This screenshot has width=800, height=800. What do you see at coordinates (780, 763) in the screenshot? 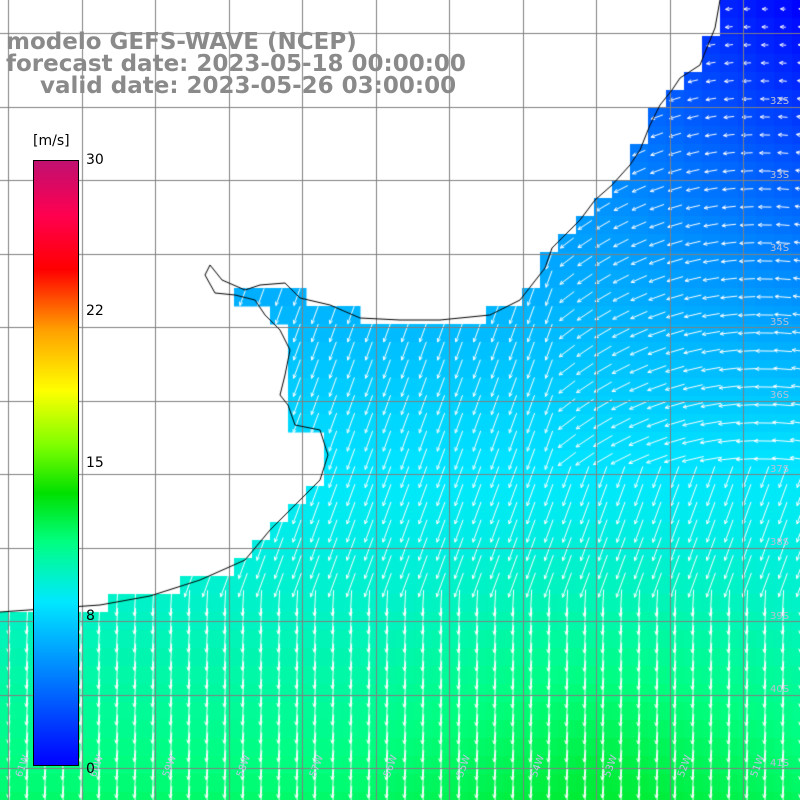
I see `latitude-label: 41S` at bounding box center [780, 763].